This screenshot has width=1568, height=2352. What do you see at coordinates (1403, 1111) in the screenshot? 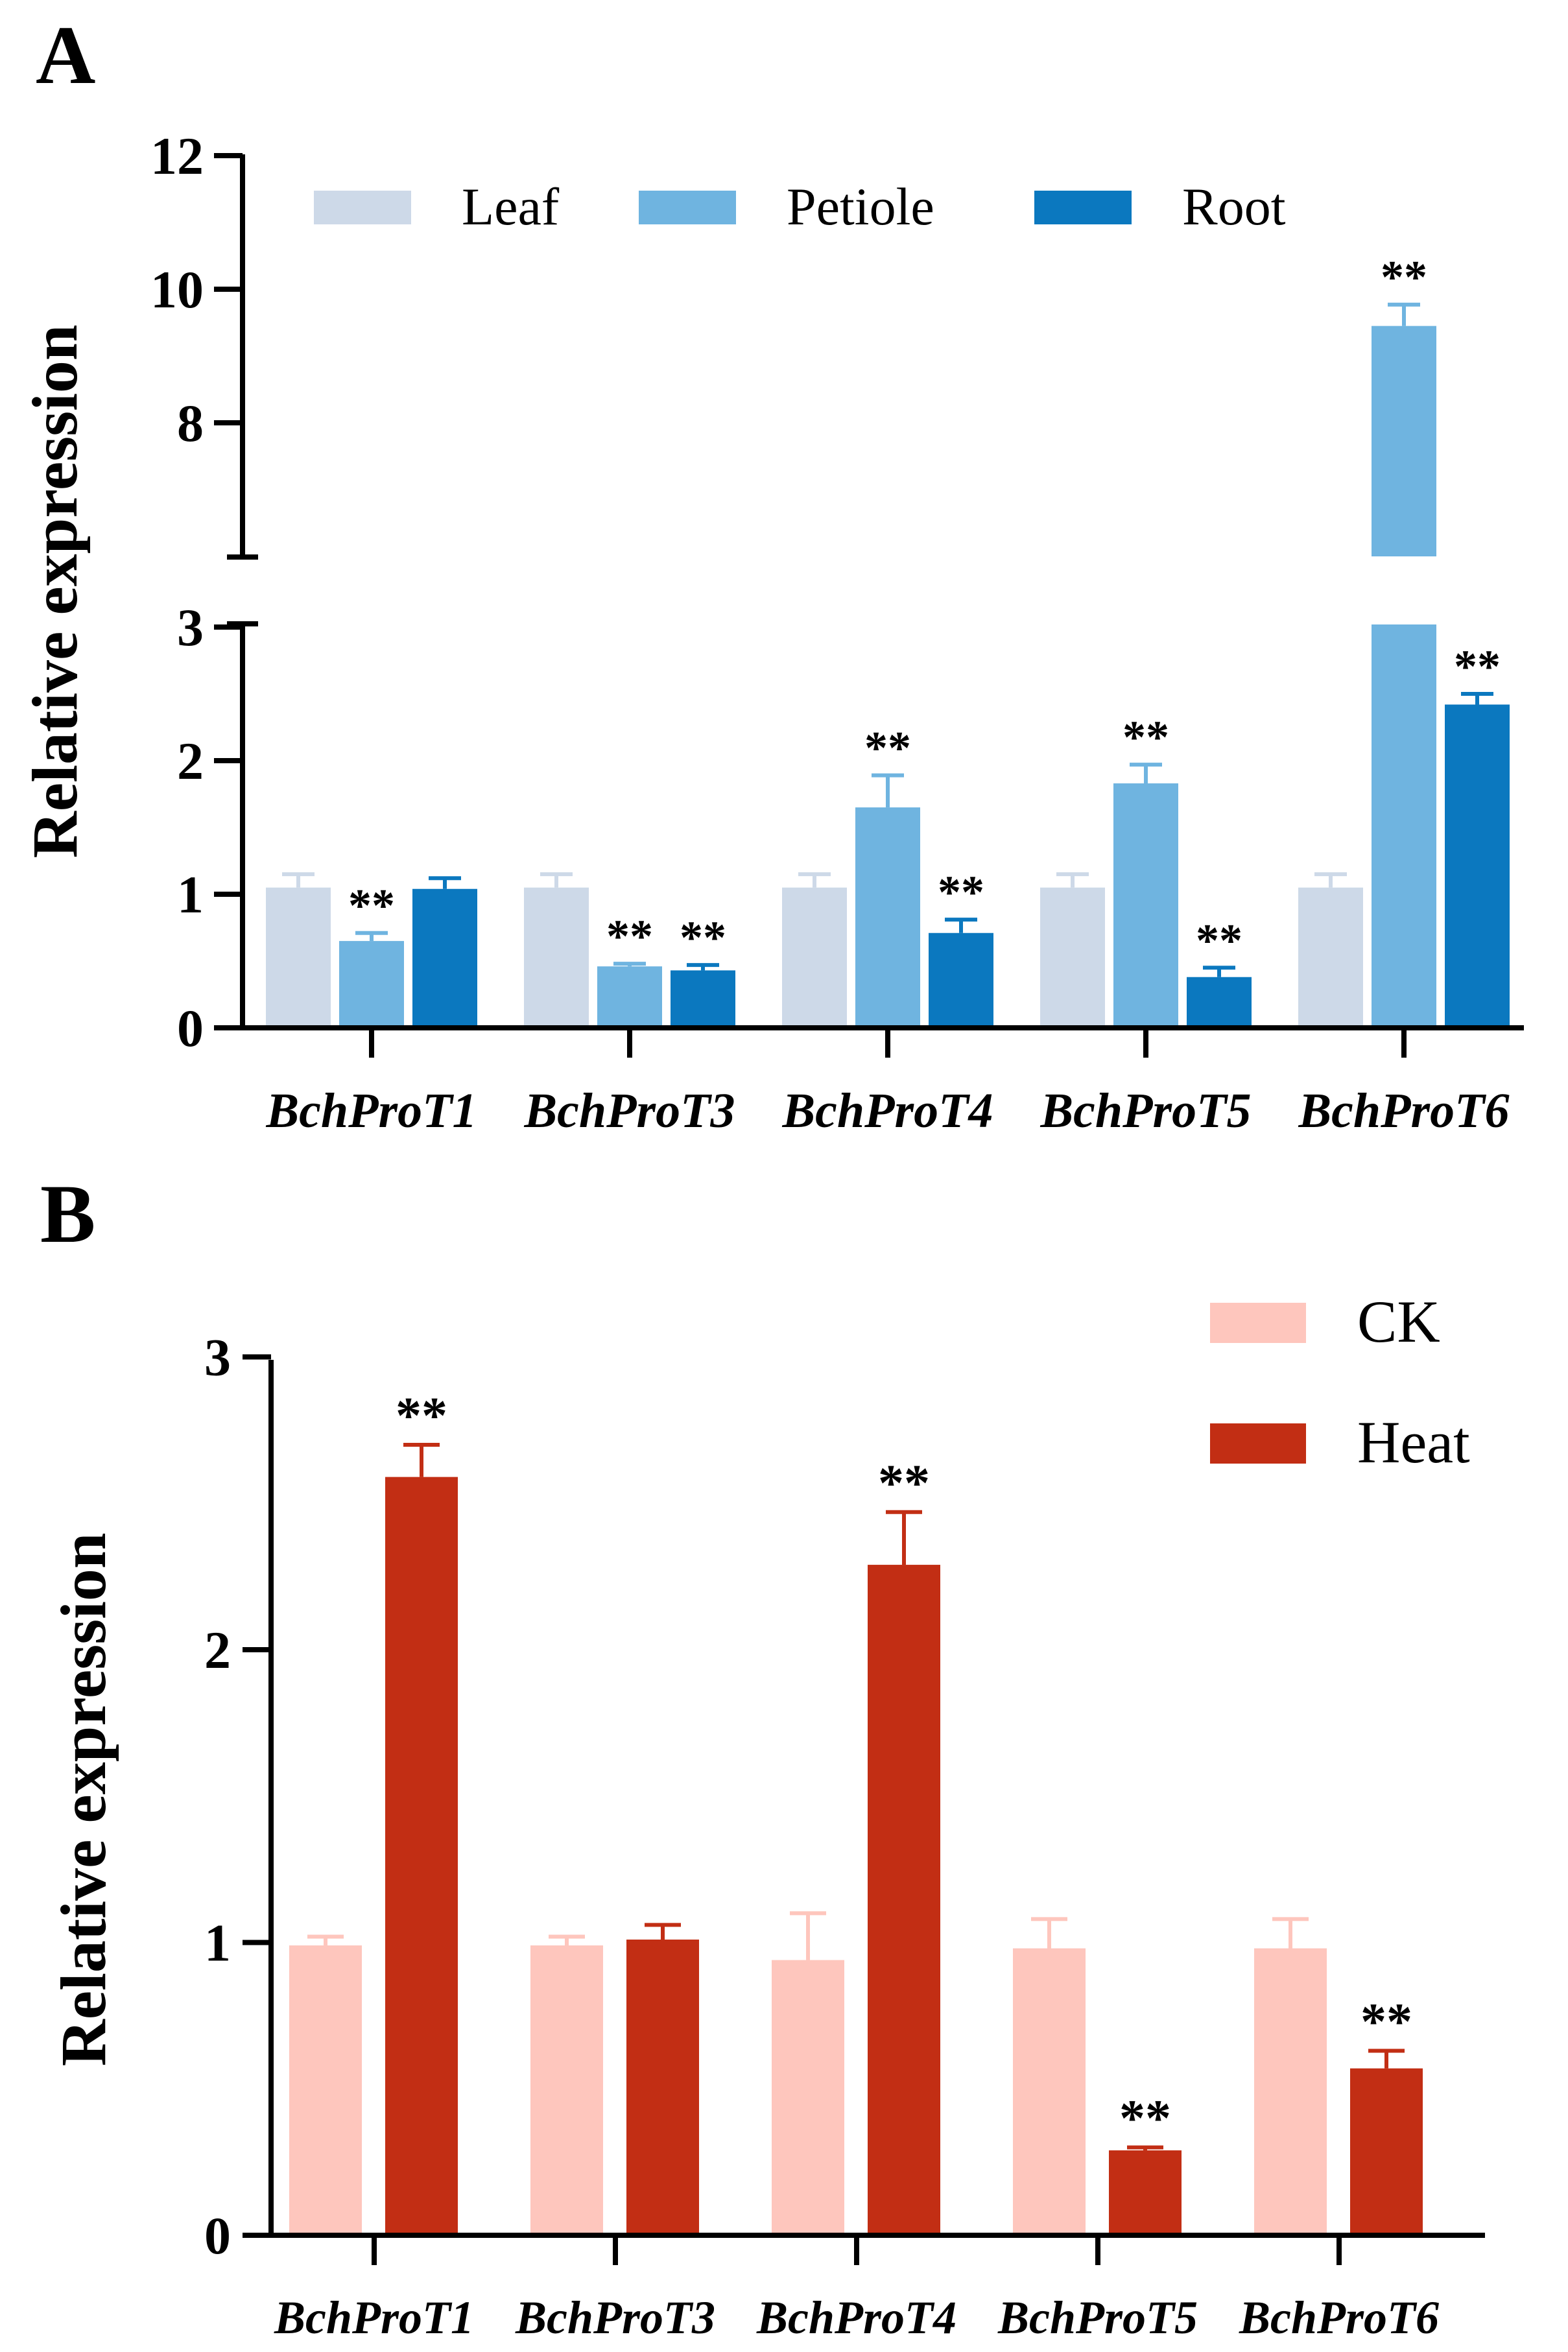
I see `panel-a-x-tick-label: BchProT6` at bounding box center [1403, 1111].